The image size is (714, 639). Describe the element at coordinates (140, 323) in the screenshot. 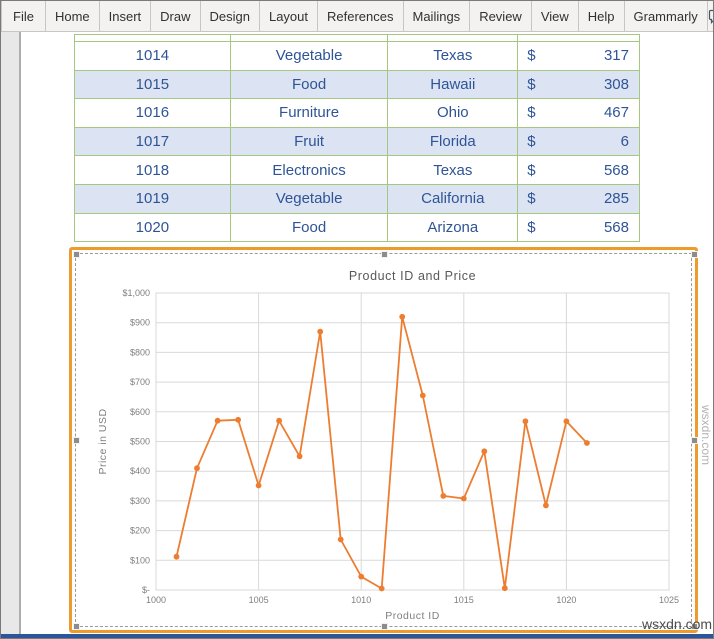

I see `y-tick-label: $900` at that location.